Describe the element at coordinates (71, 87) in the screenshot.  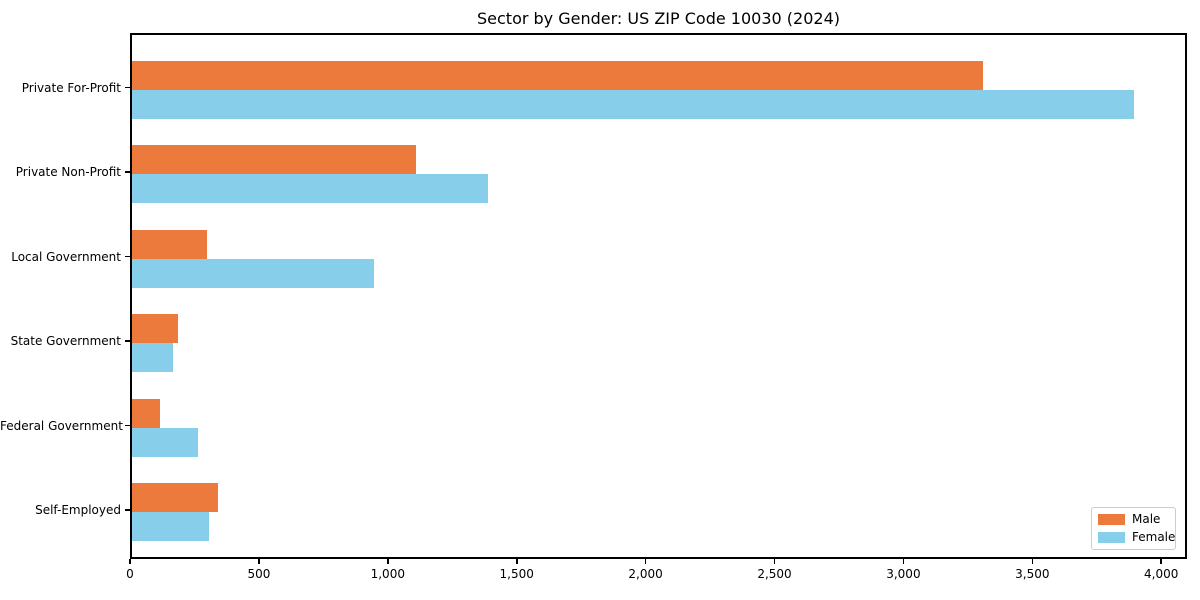
I see `y-category-label-private-for-profit: Private For-Profit` at that location.